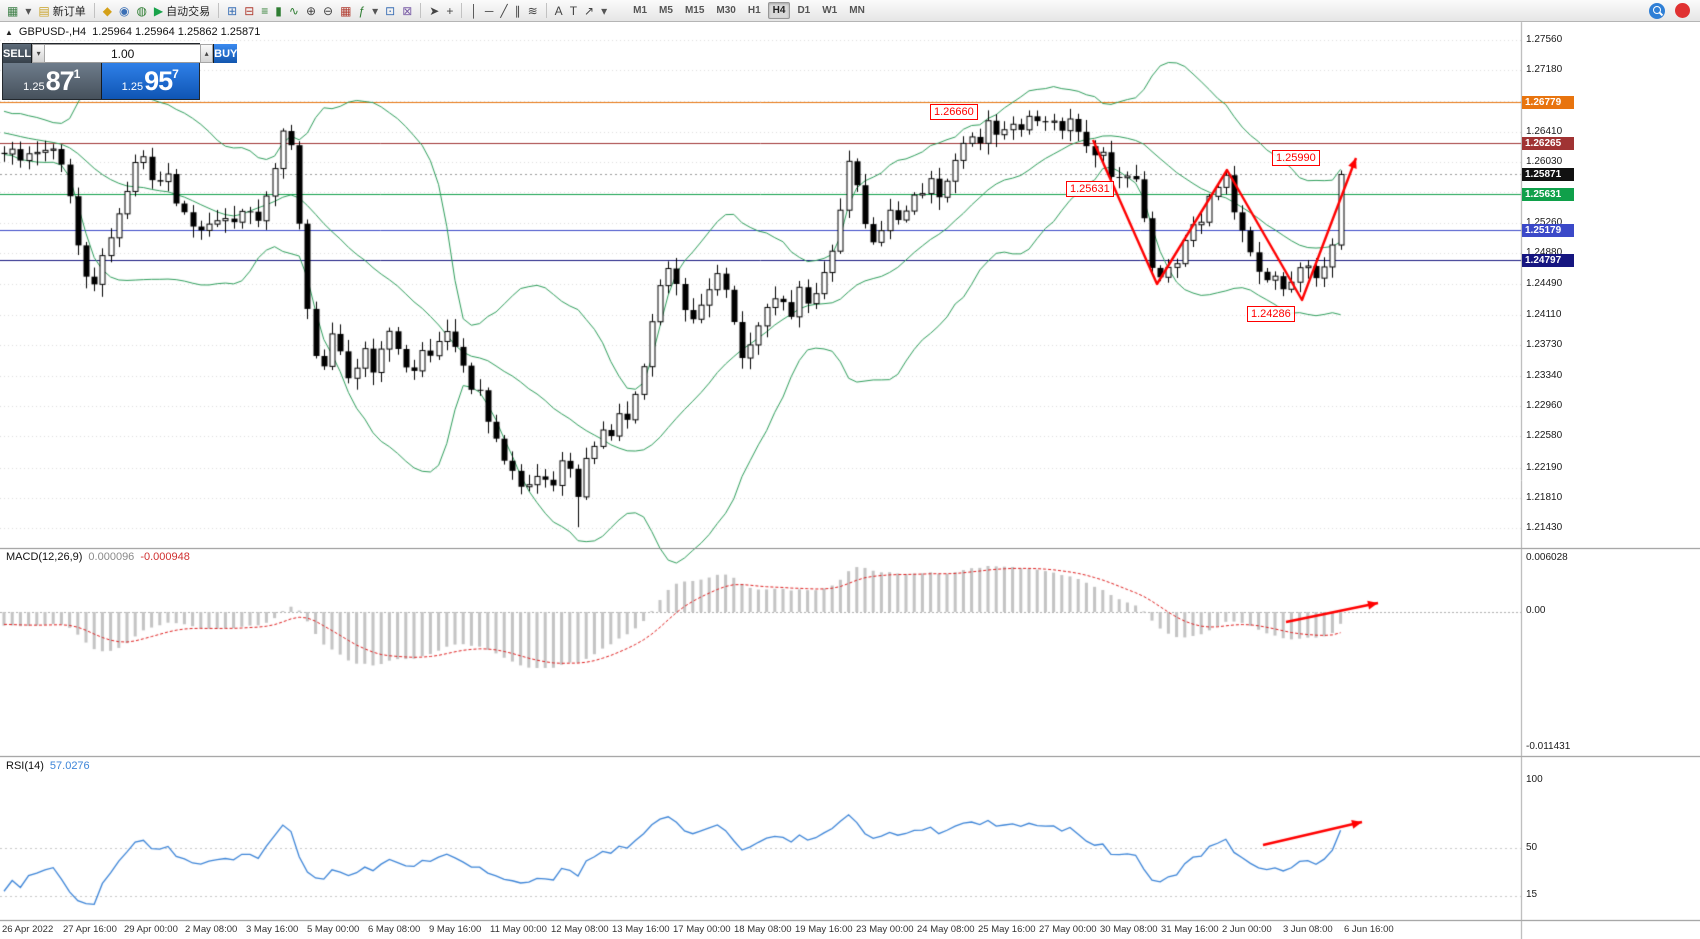 The image size is (1700, 939). I want to click on zoom-in-icon: ⊕, so click(311, 11).